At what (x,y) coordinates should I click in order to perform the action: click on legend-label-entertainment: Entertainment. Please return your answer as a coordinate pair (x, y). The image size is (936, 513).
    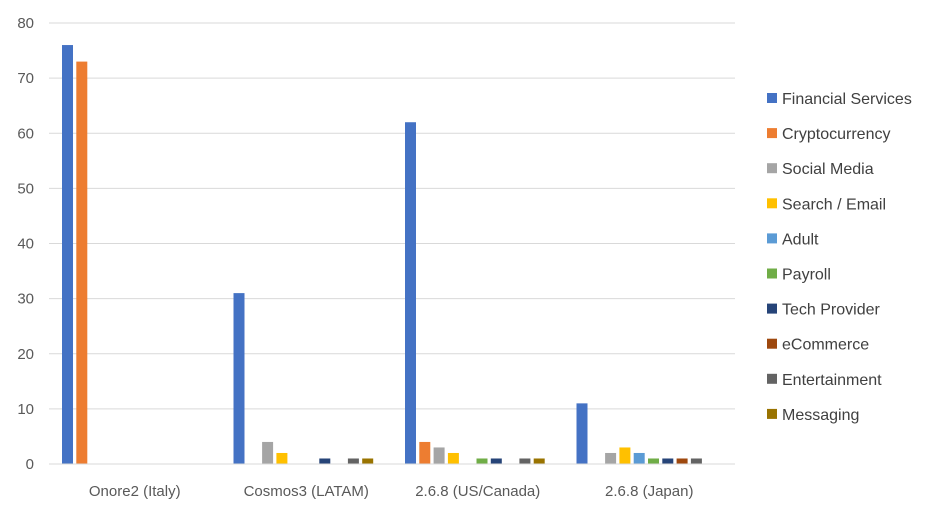
    Looking at the image, I should click on (832, 380).